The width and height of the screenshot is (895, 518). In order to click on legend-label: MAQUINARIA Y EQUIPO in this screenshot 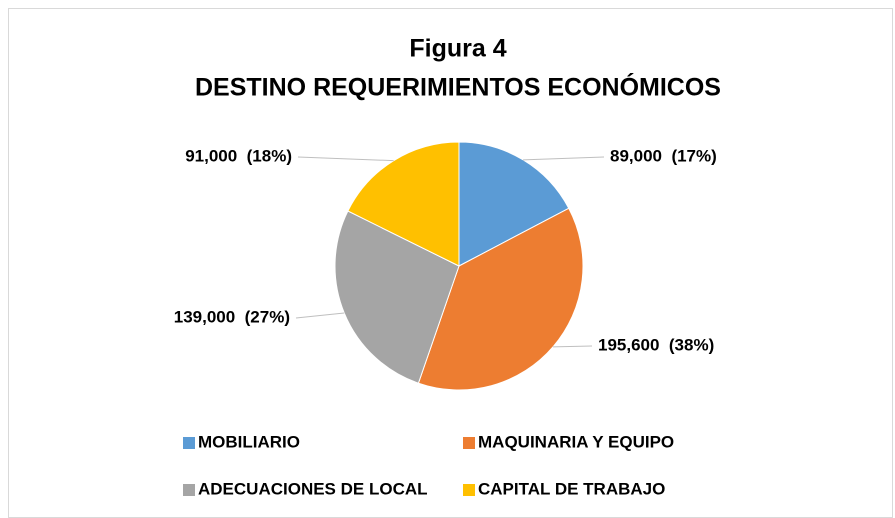, I will do `click(576, 441)`.